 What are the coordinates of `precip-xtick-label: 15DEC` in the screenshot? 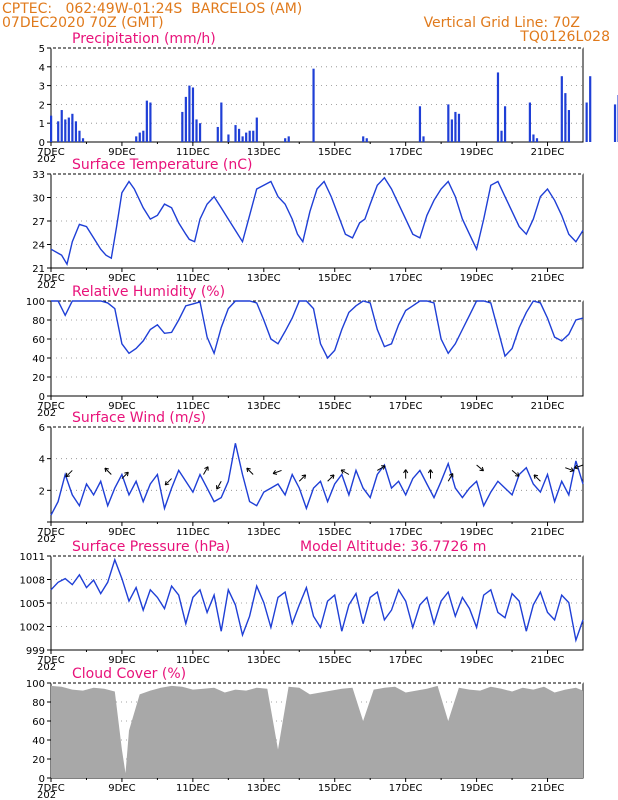 It's located at (335, 152).